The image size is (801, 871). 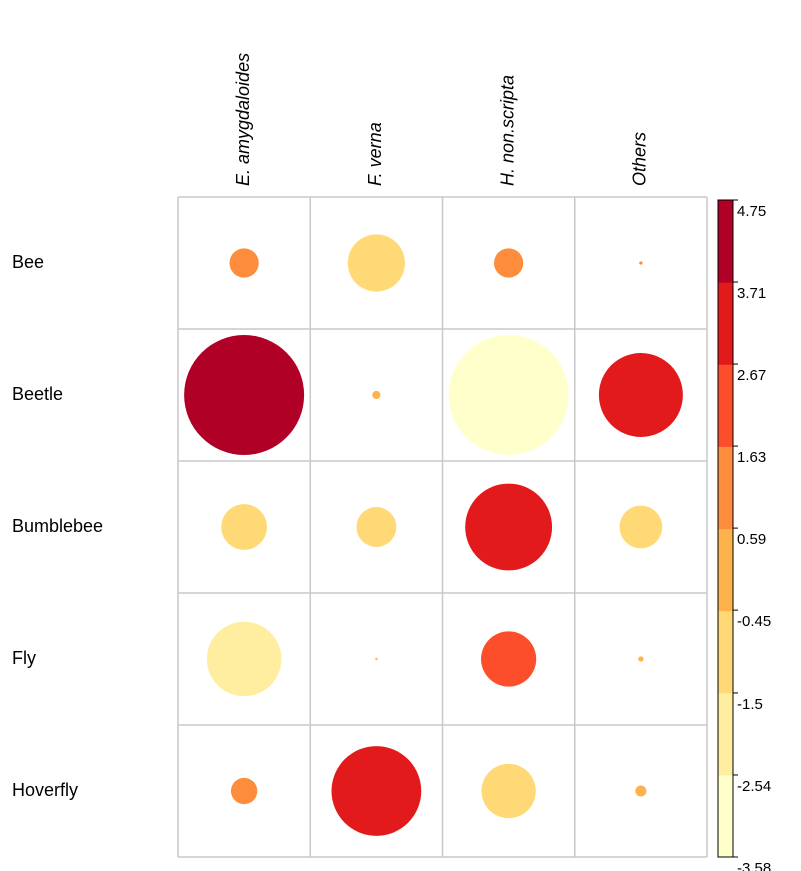 I want to click on legend-tick-label: 1.63, so click(x=751, y=457).